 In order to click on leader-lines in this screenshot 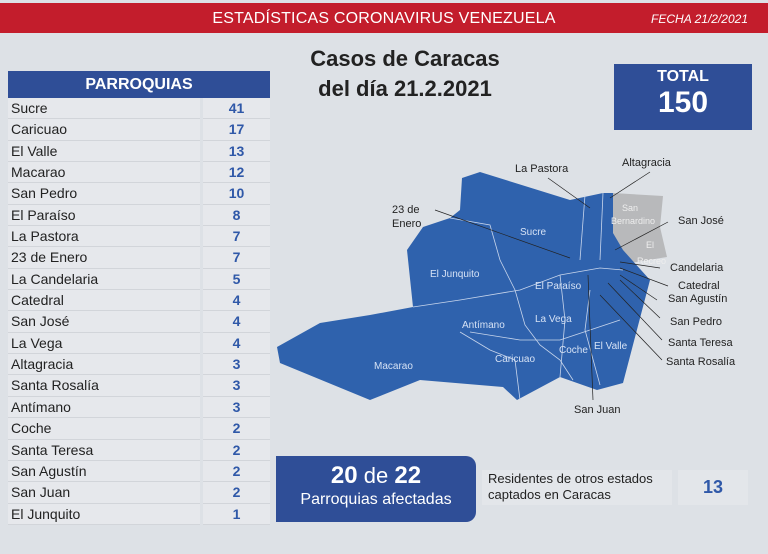, I will do `click(551, 286)`.